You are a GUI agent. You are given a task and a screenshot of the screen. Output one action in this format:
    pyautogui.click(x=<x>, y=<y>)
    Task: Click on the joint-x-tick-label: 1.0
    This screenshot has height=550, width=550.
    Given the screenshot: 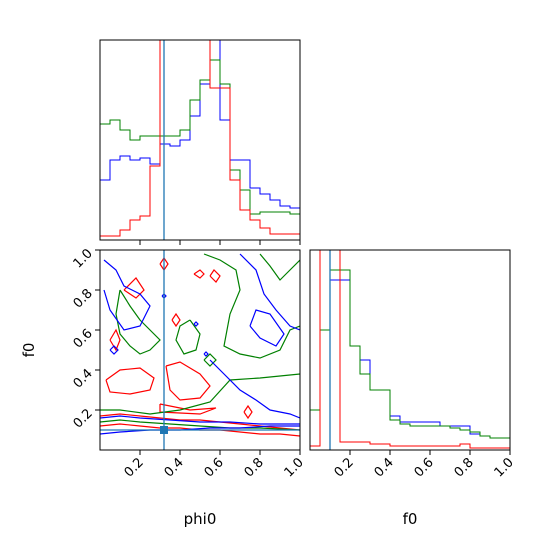 What is the action you would take?
    pyautogui.click(x=294, y=467)
    